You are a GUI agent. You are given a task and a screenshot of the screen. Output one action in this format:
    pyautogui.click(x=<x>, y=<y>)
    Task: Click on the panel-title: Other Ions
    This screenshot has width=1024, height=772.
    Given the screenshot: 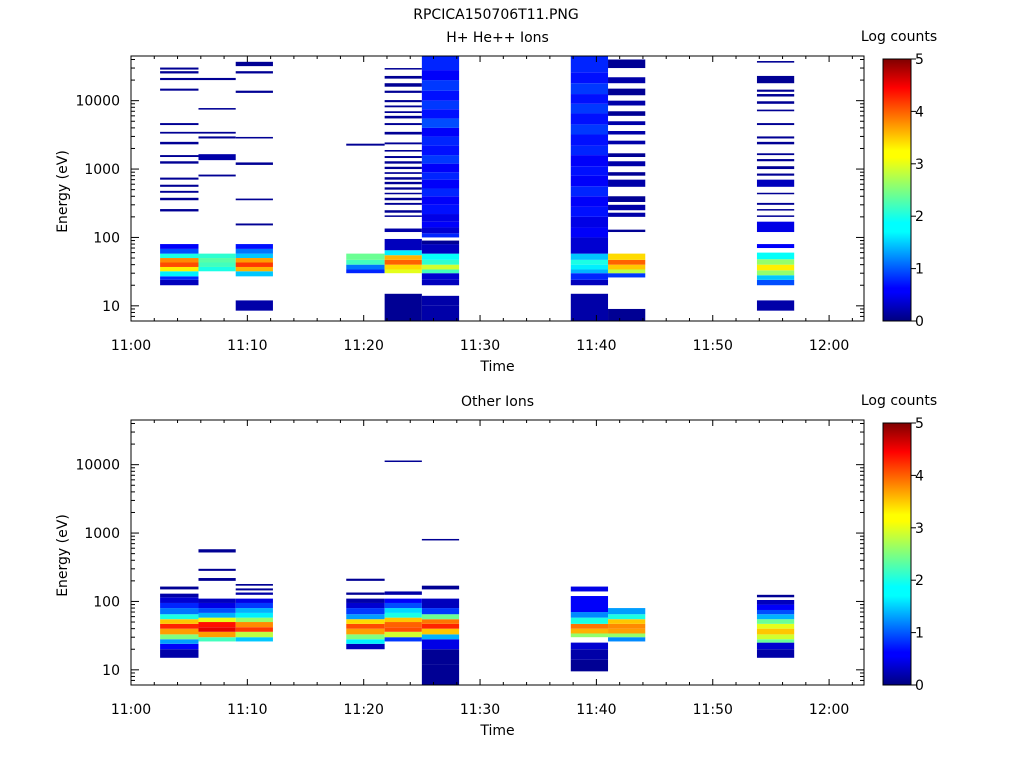 What is the action you would take?
    pyautogui.click(x=497, y=402)
    